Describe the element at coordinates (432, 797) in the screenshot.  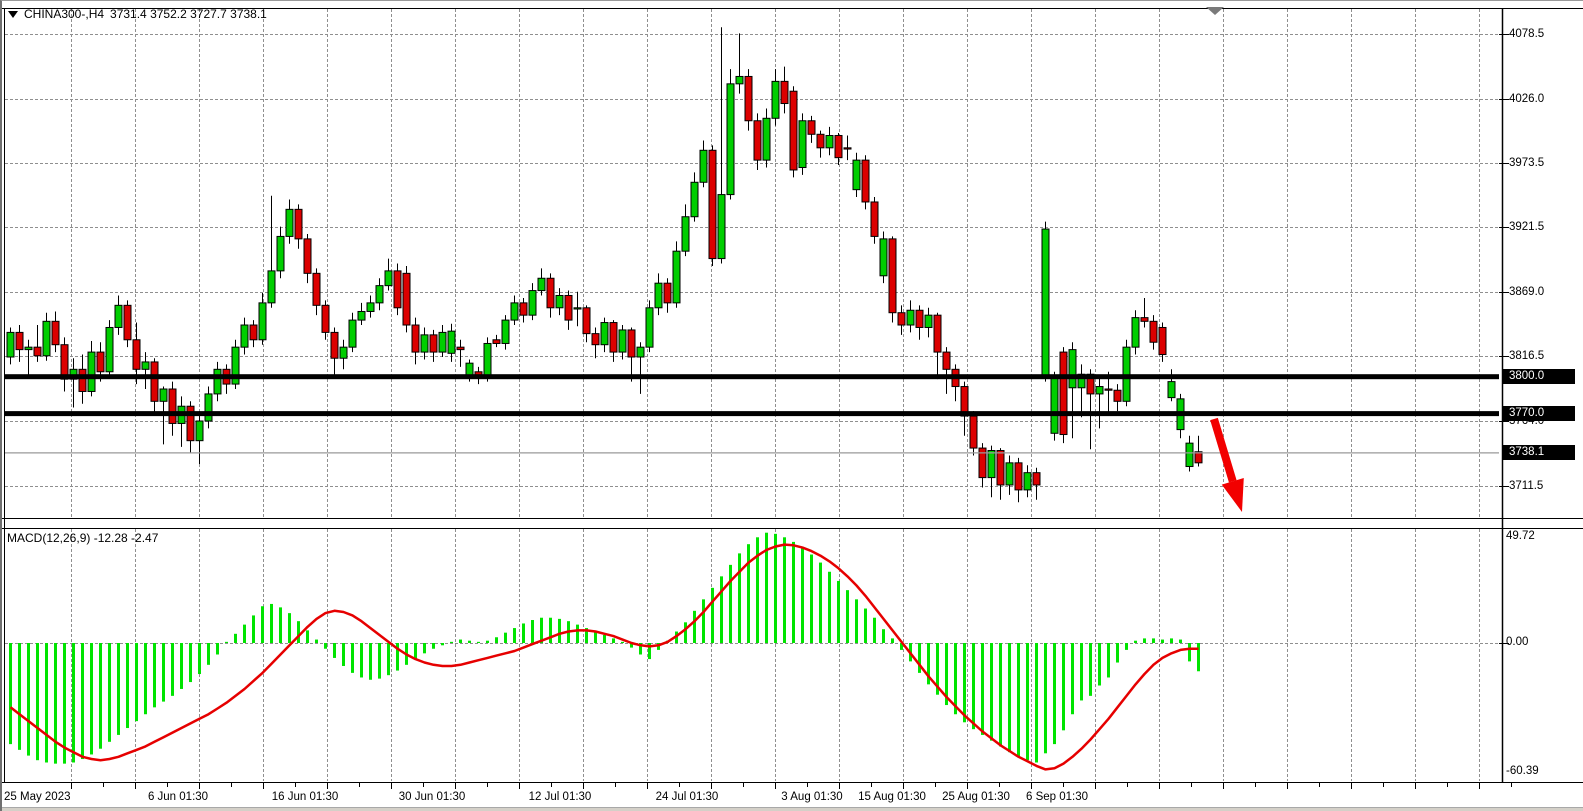
I see `date-label: 30 Jun 01:30` at that location.